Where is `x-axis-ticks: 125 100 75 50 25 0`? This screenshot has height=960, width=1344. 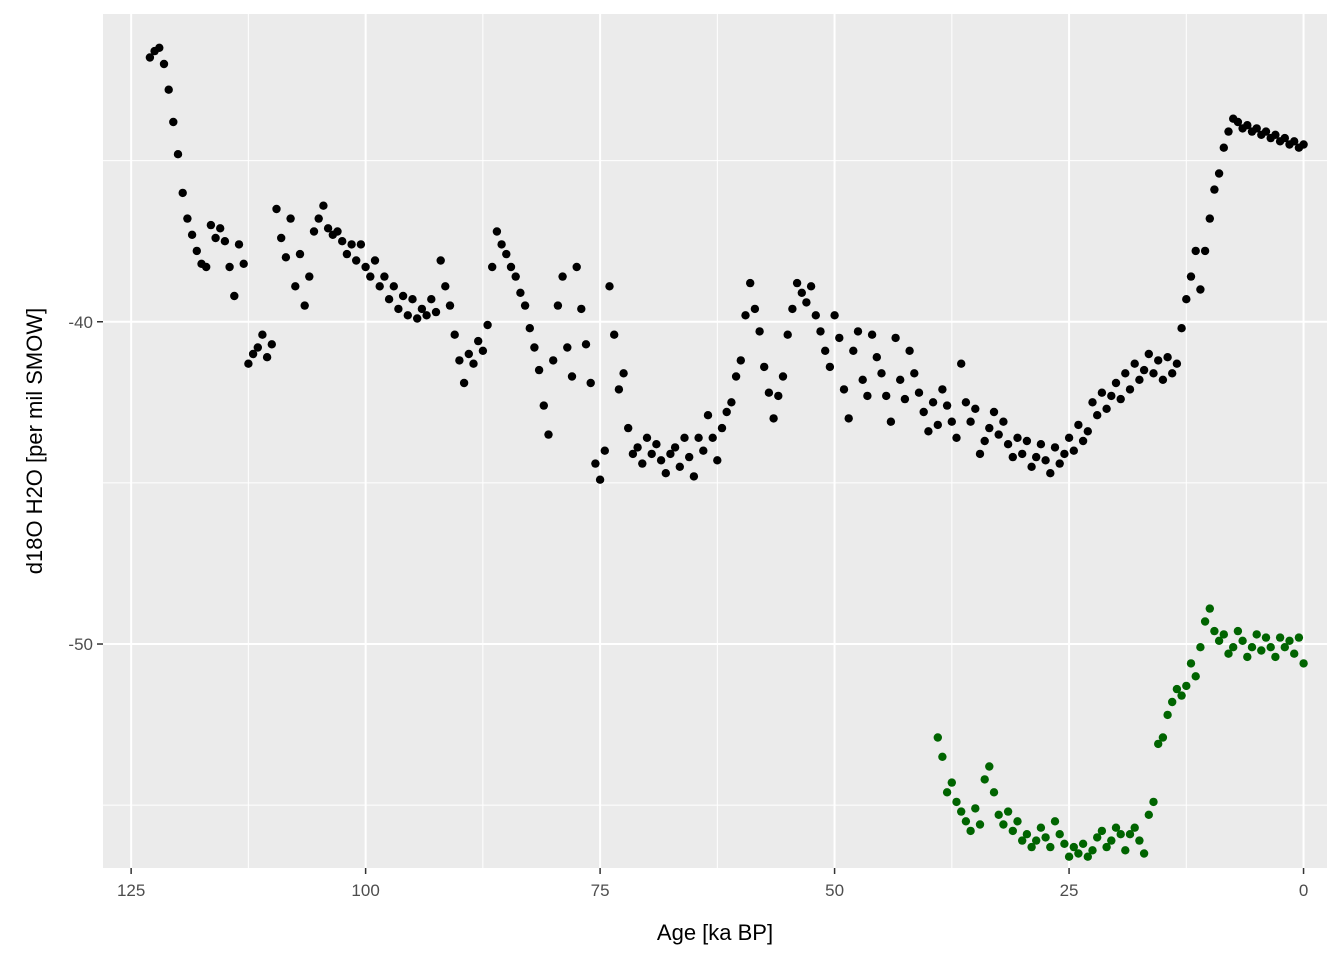 x-axis-ticks: 125 100 75 50 25 0 is located at coordinates (712, 884).